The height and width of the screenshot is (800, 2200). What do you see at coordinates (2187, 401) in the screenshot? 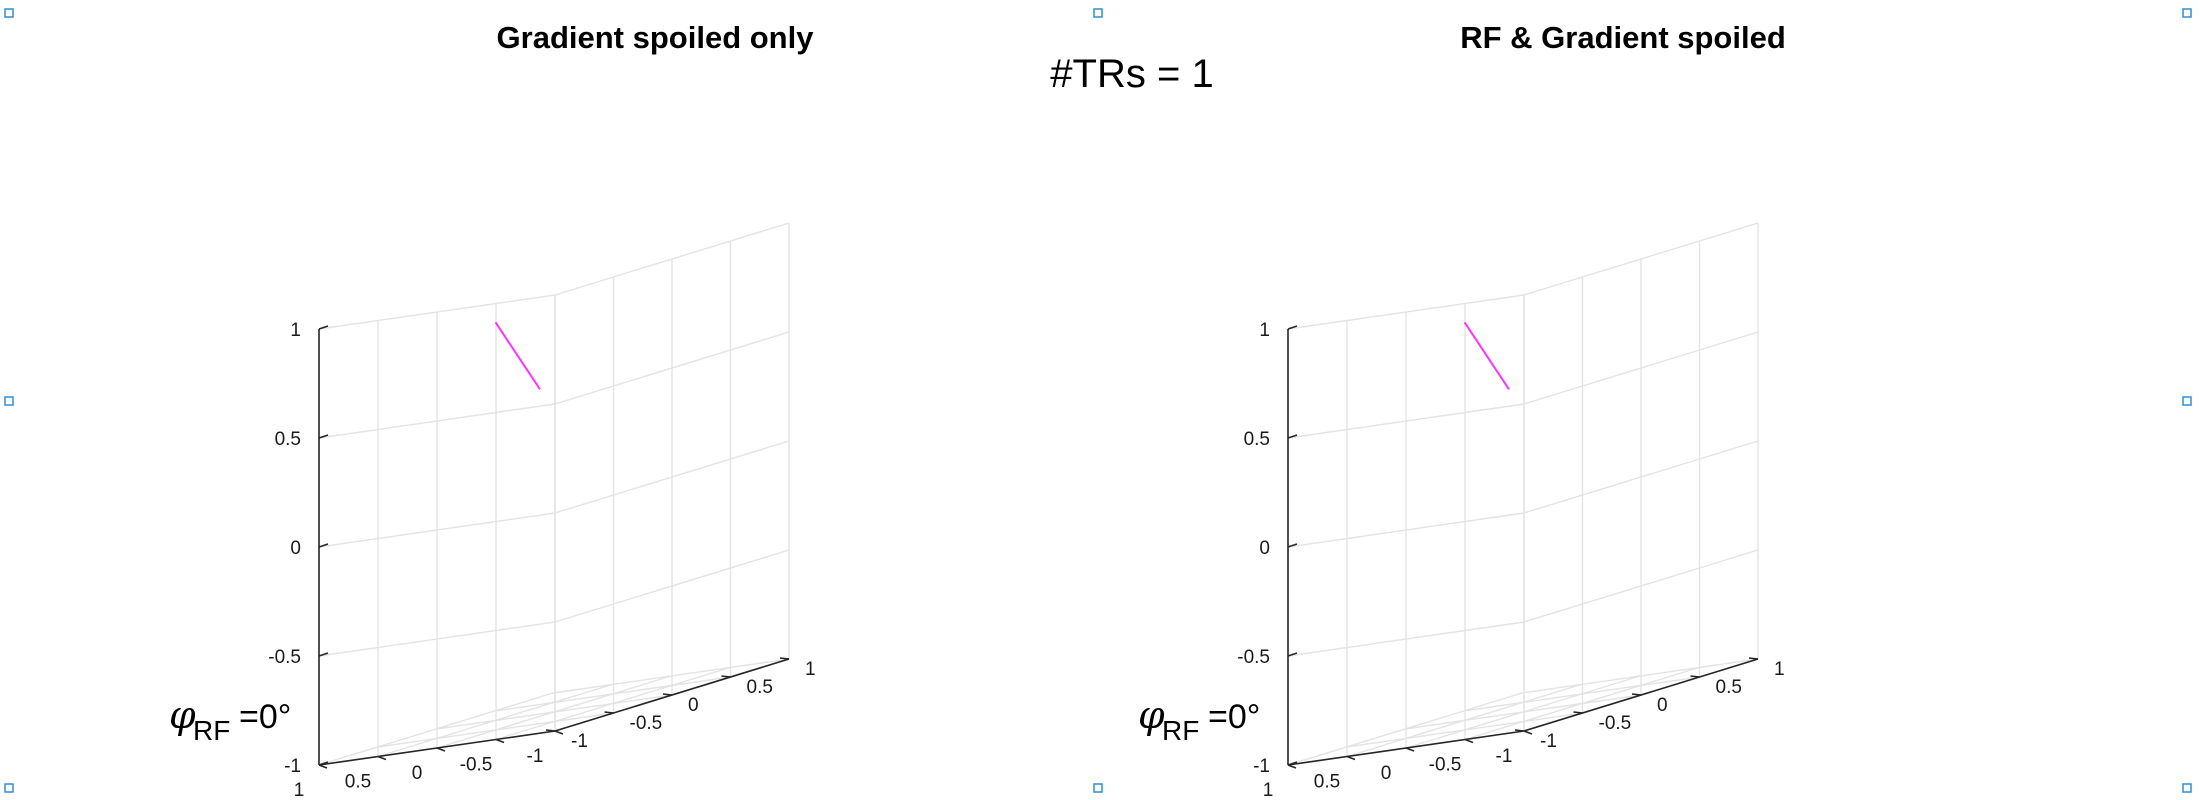
I see `handle-middle-right` at bounding box center [2187, 401].